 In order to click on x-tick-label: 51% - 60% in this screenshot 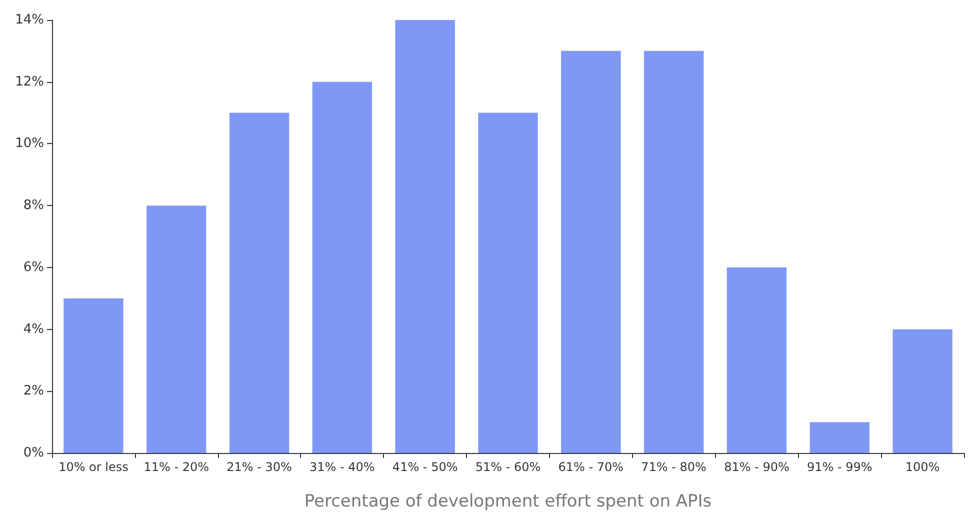, I will do `click(508, 467)`.